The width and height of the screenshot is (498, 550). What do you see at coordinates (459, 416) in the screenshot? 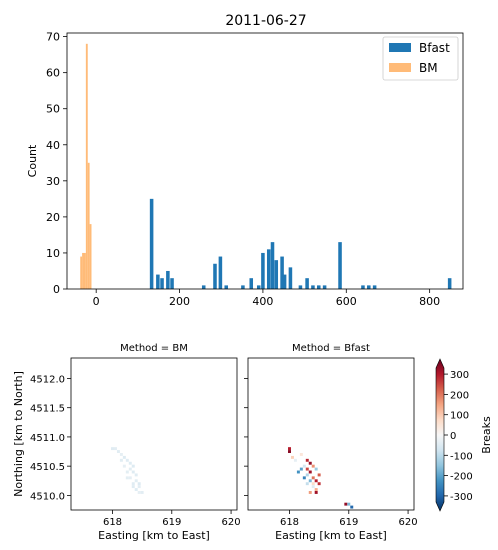
I see `colorbar-tick-label: 100` at bounding box center [459, 416].